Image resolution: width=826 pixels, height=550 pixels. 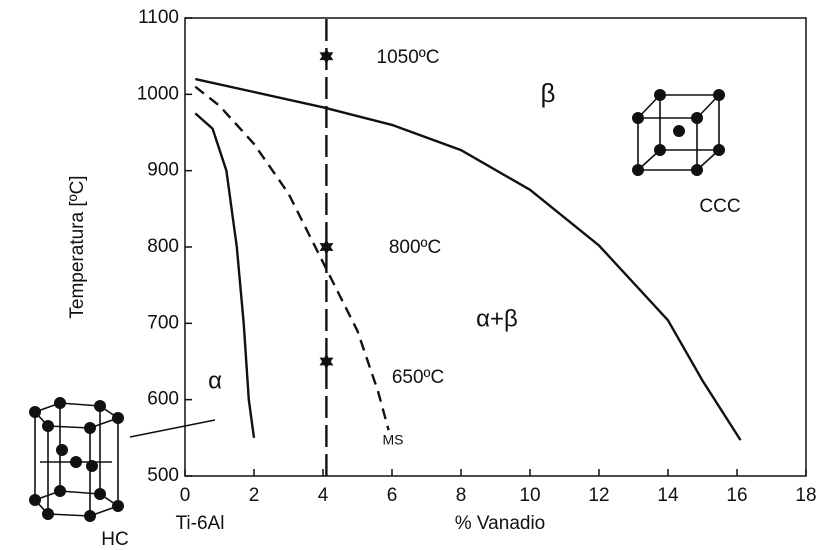 What do you see at coordinates (215, 380) in the screenshot?
I see `annotation: α` at bounding box center [215, 380].